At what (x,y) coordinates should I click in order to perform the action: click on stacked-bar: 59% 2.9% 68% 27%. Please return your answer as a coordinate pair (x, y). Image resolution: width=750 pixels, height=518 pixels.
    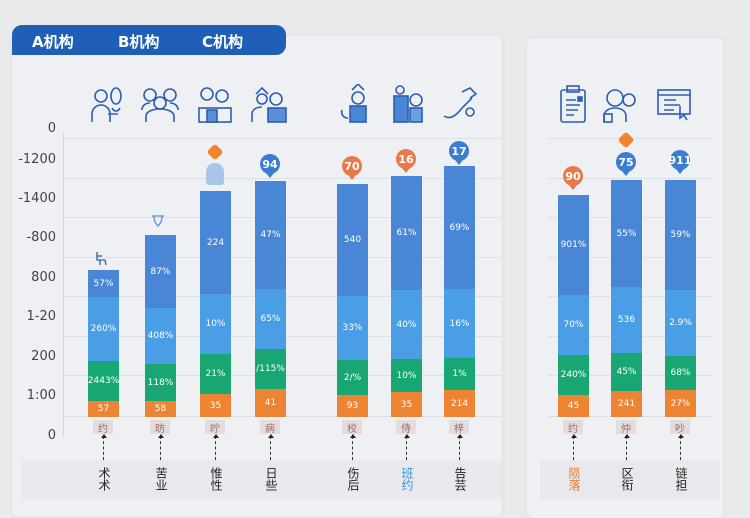
    Looking at the image, I should click on (680, 298).